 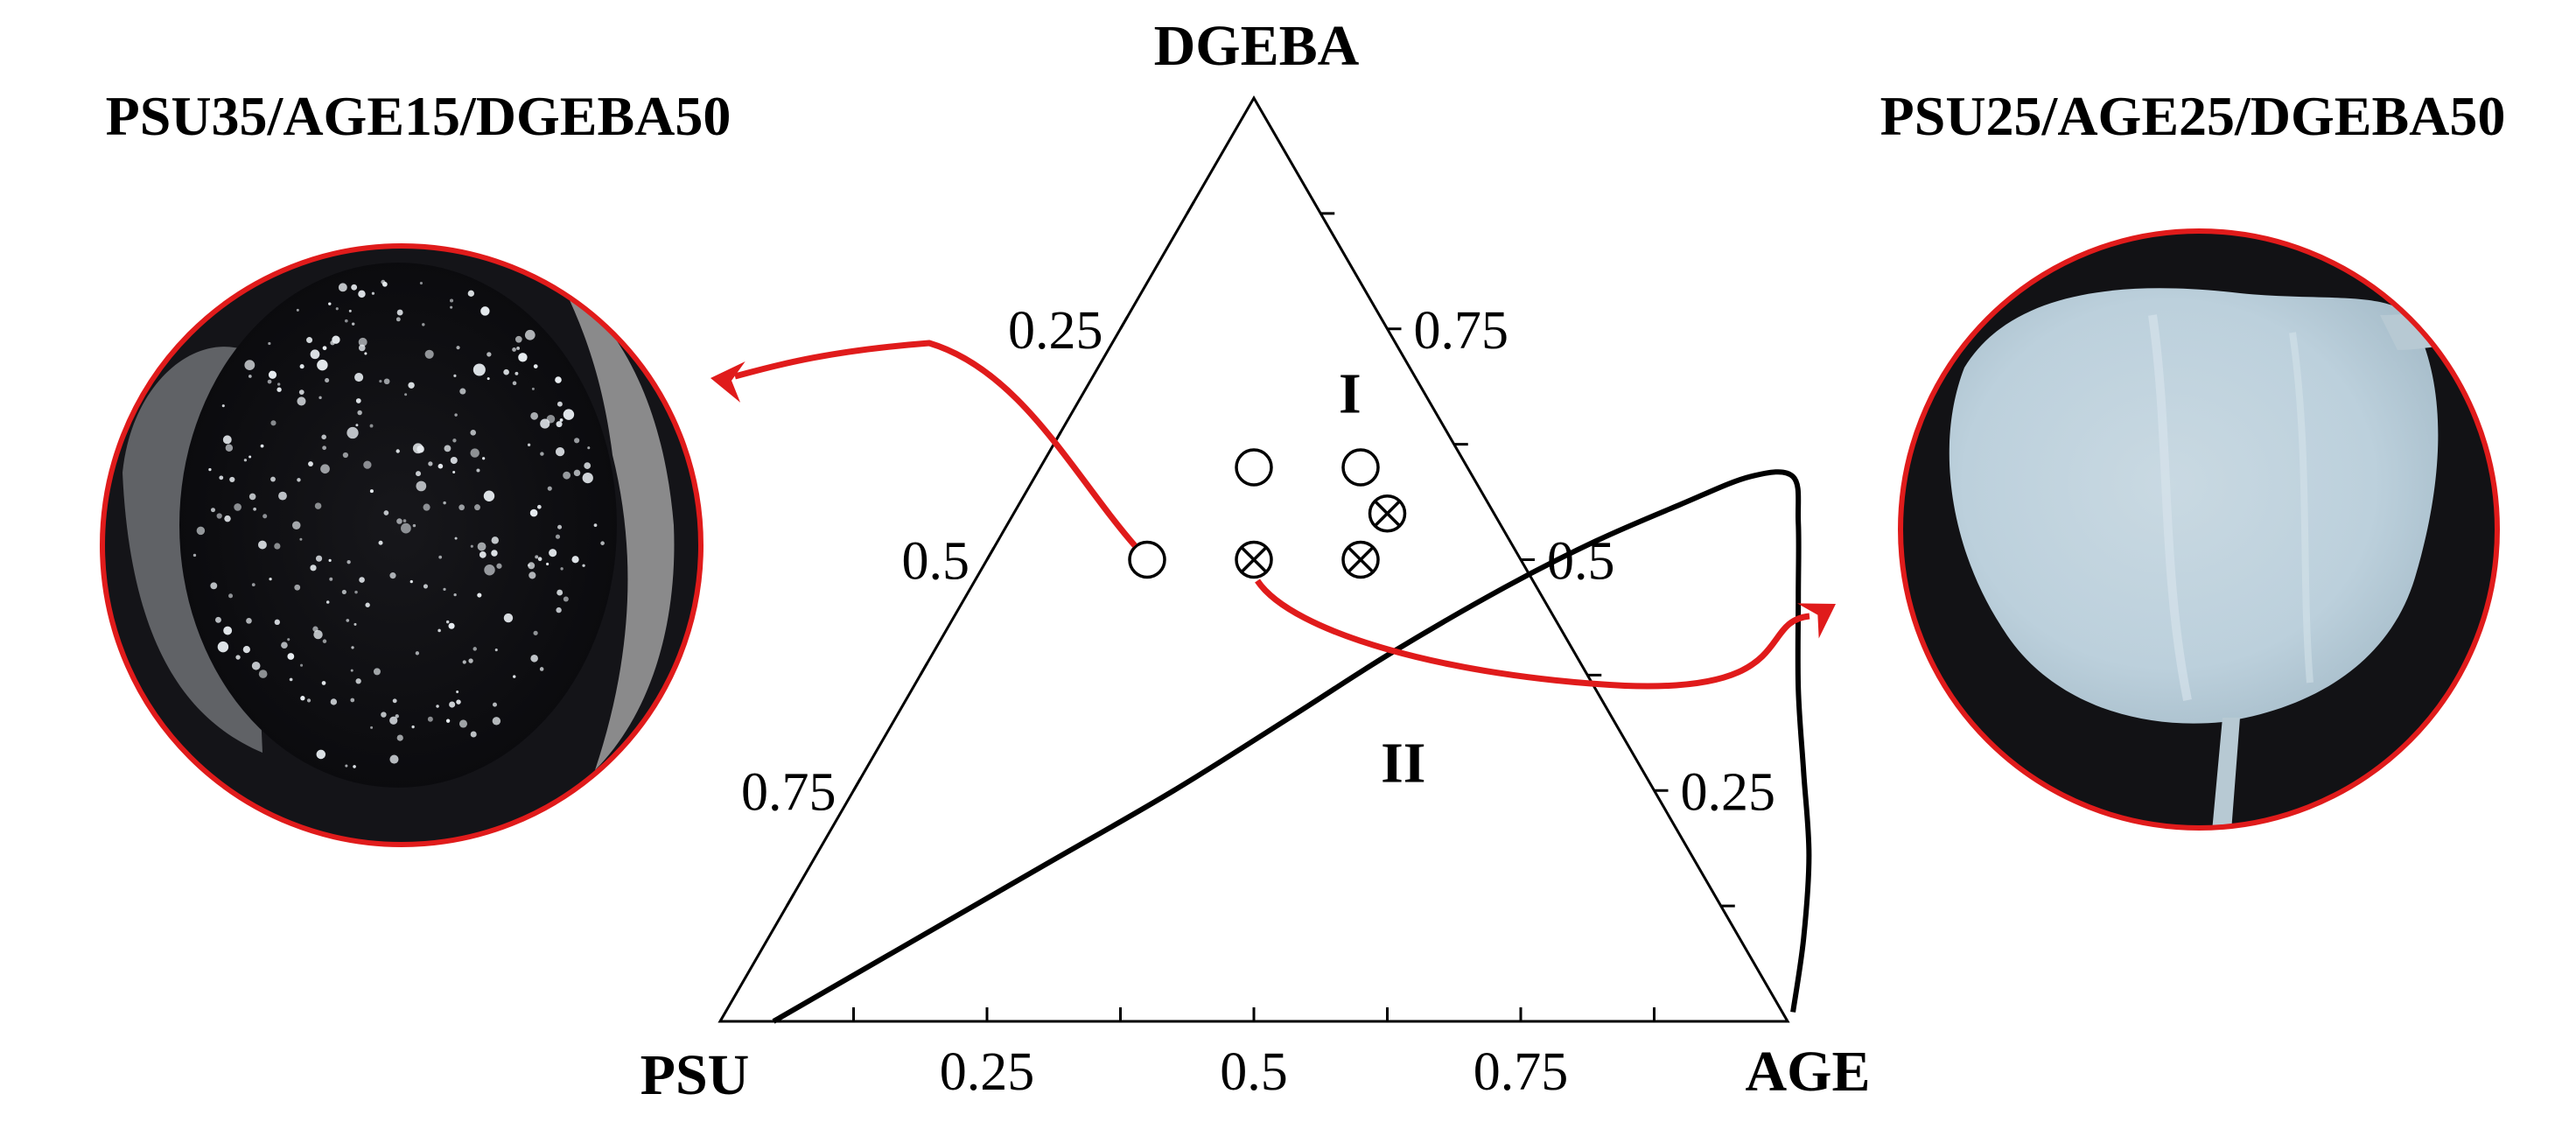 I want to click on region-label: I, so click(x=1350, y=394).